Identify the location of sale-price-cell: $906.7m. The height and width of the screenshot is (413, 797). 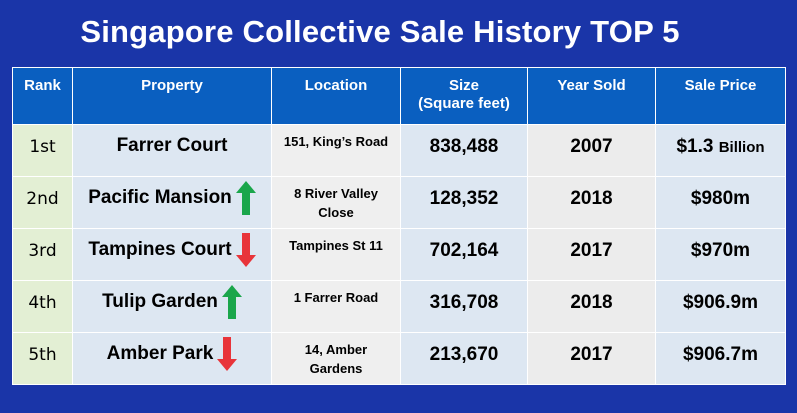
(720, 358).